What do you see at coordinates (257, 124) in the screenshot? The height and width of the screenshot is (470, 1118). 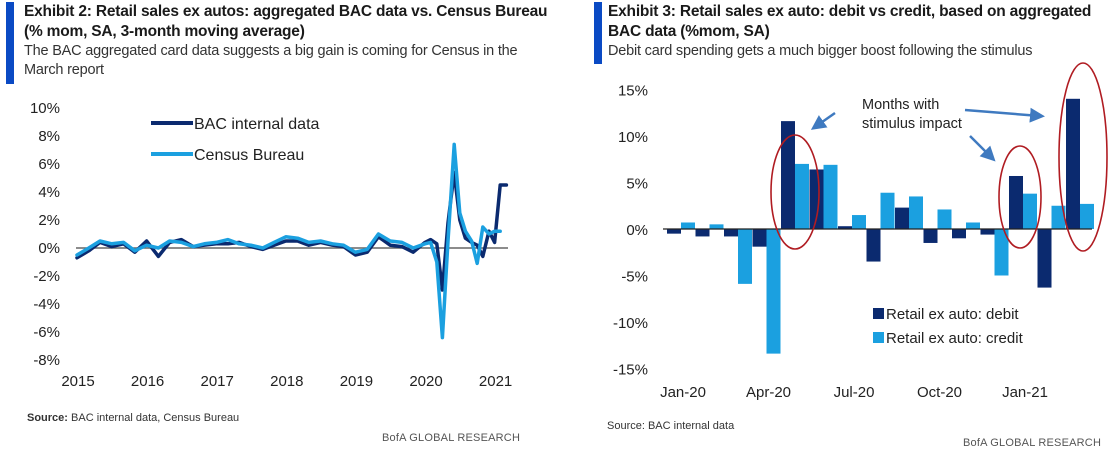 I see `legend-label: BAC internal data` at bounding box center [257, 124].